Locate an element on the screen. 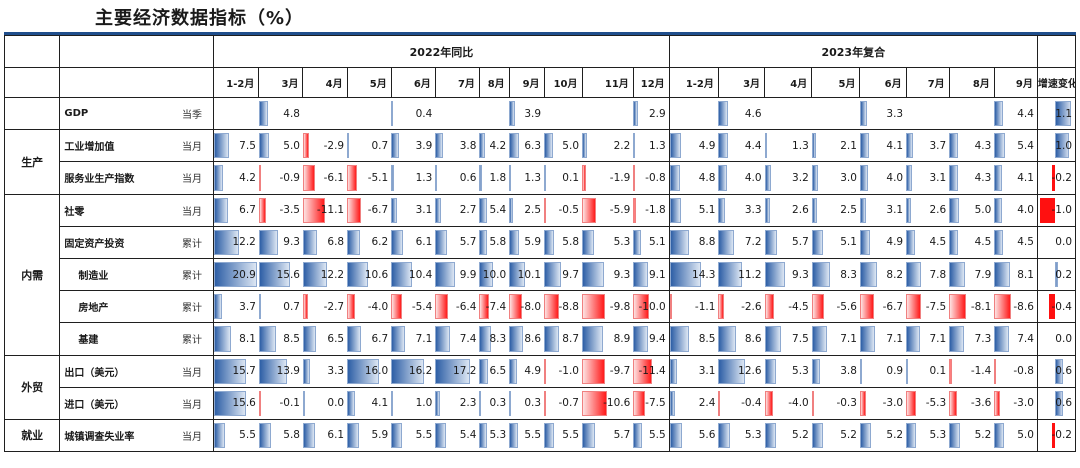 This screenshot has width=1080, height=468. value-2022: 6.3 is located at coordinates (527, 146).